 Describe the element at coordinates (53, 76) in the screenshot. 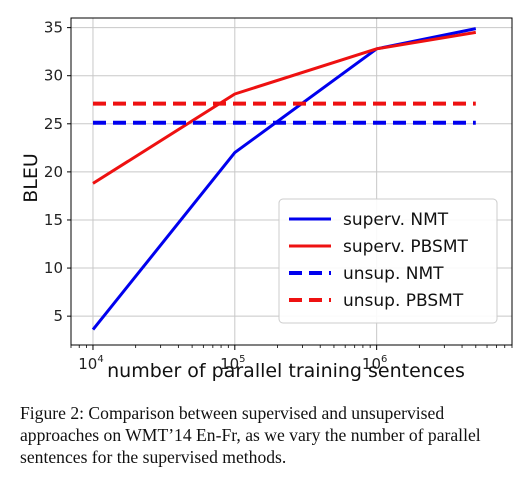

I see `y-tick-label: 30` at that location.